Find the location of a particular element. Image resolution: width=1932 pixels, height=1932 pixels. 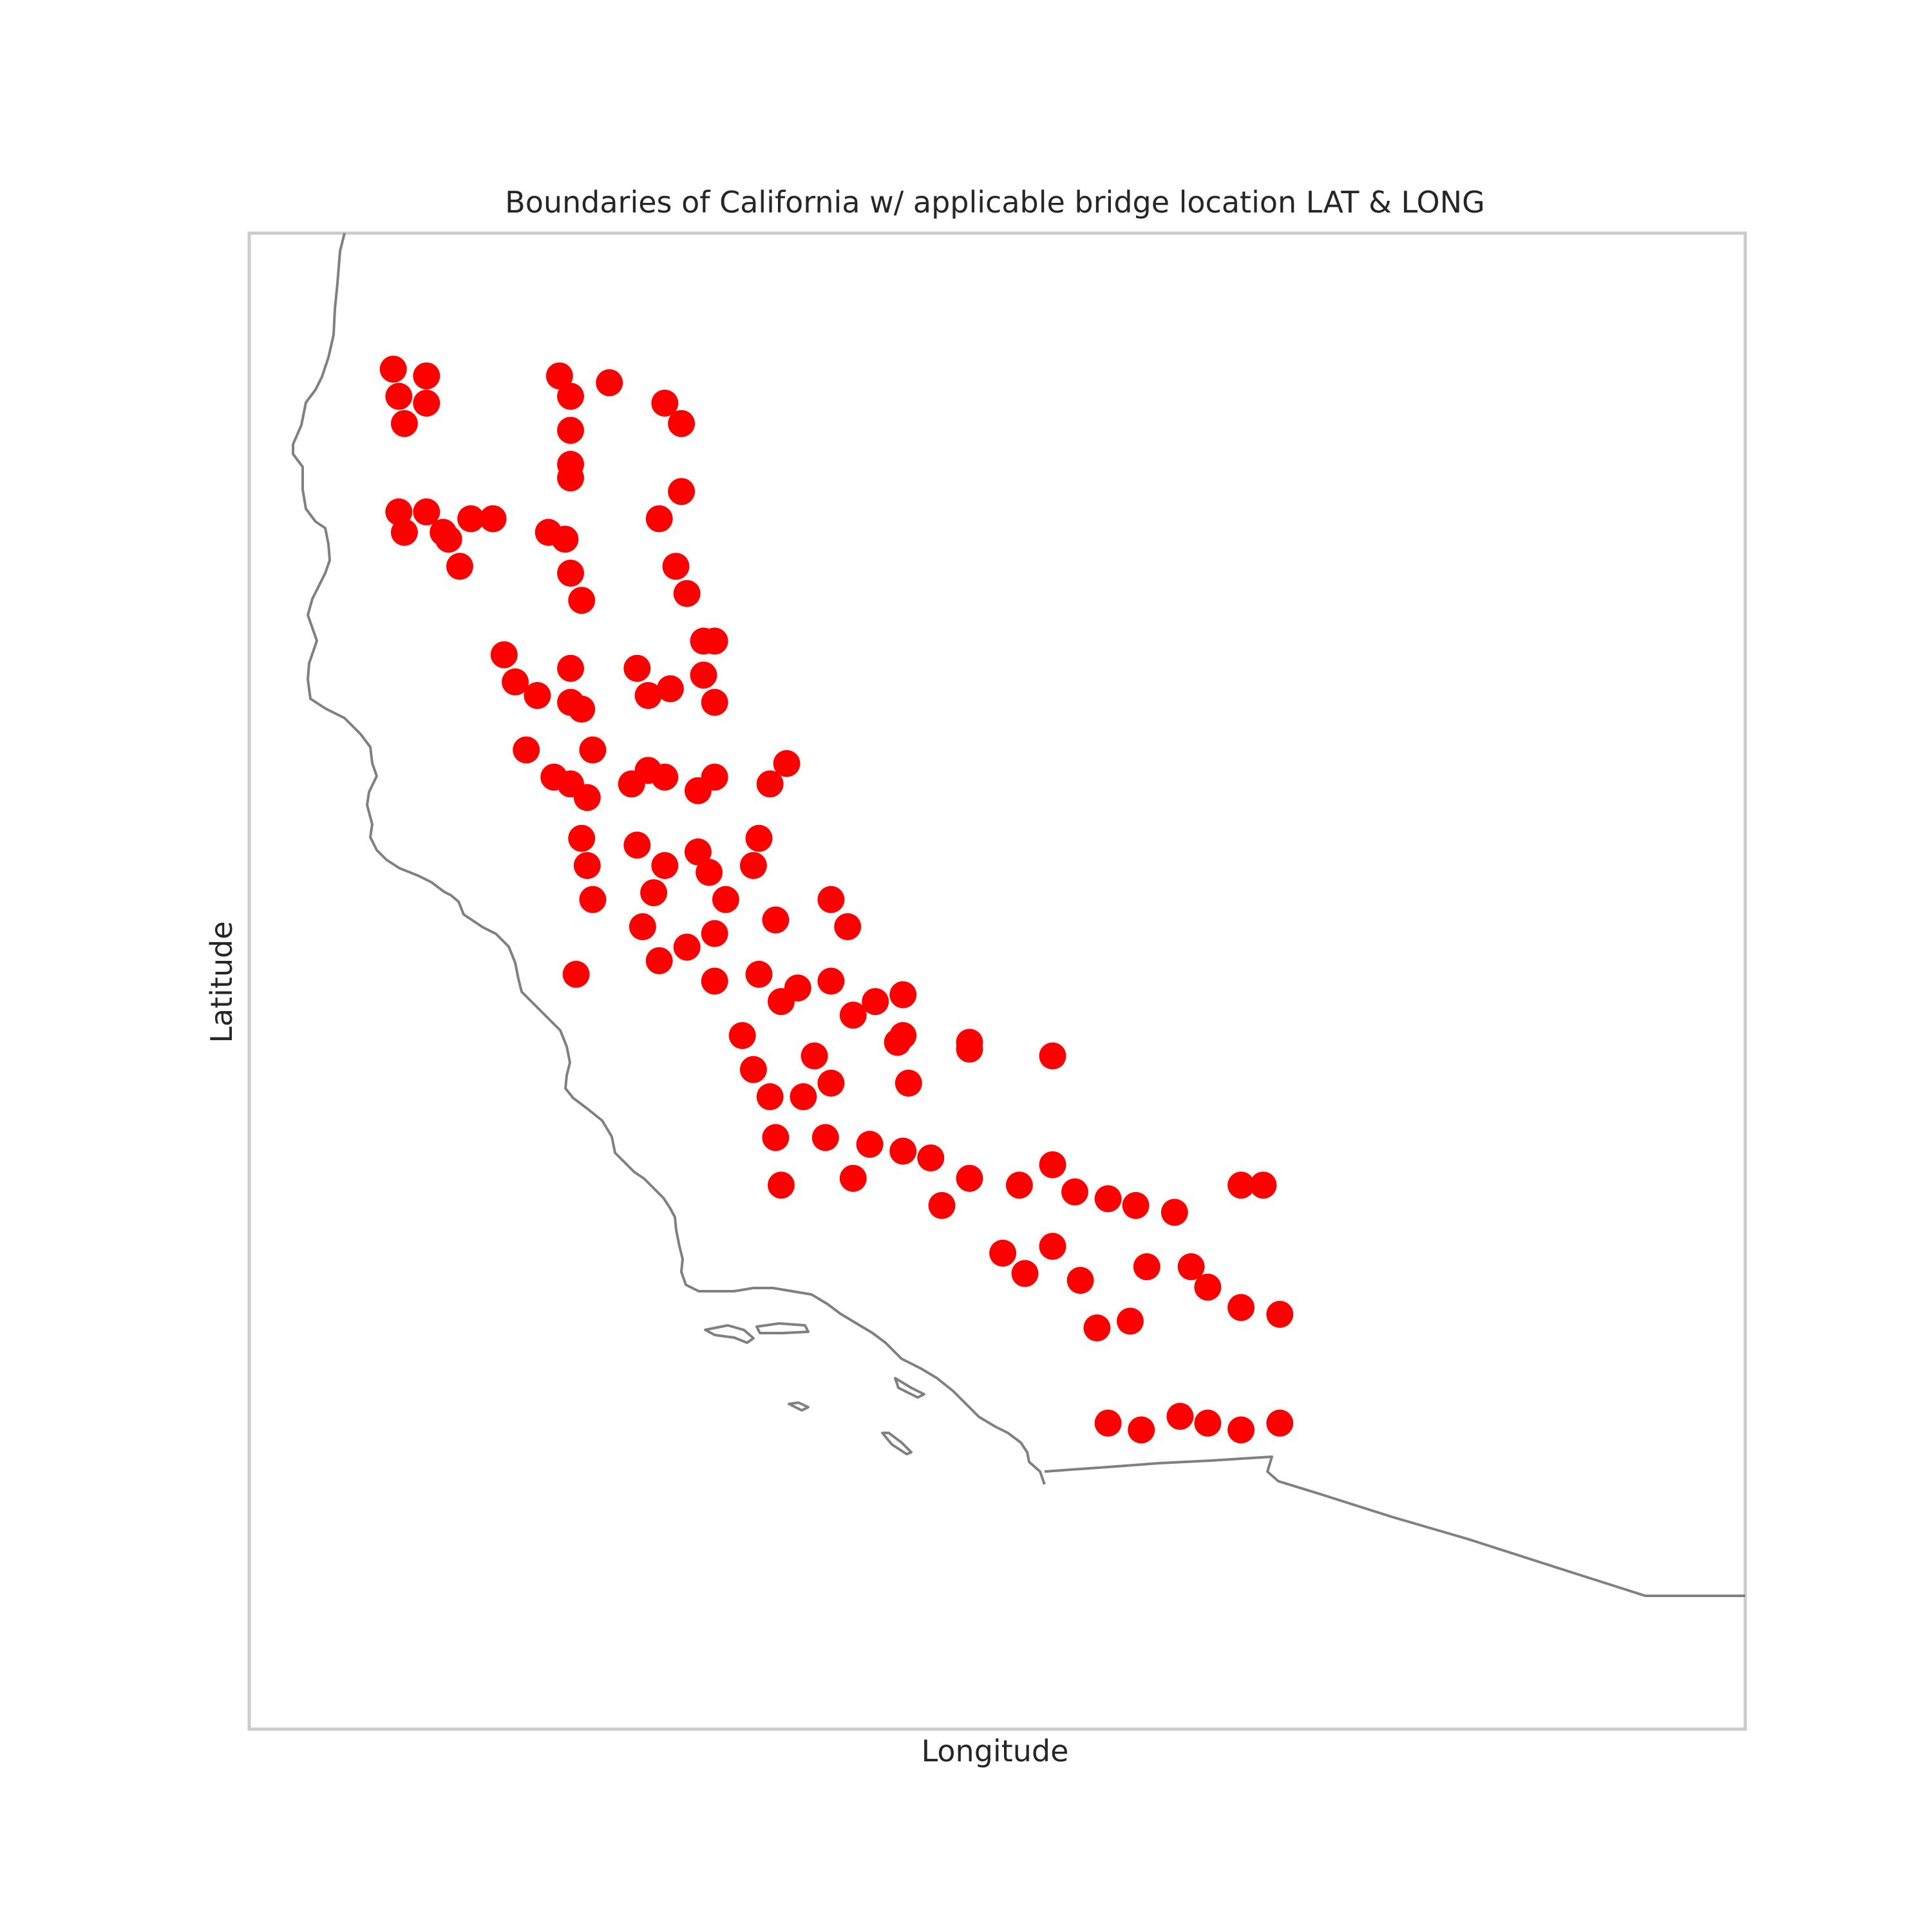

island-san-clemente is located at coordinates (897, 1444).